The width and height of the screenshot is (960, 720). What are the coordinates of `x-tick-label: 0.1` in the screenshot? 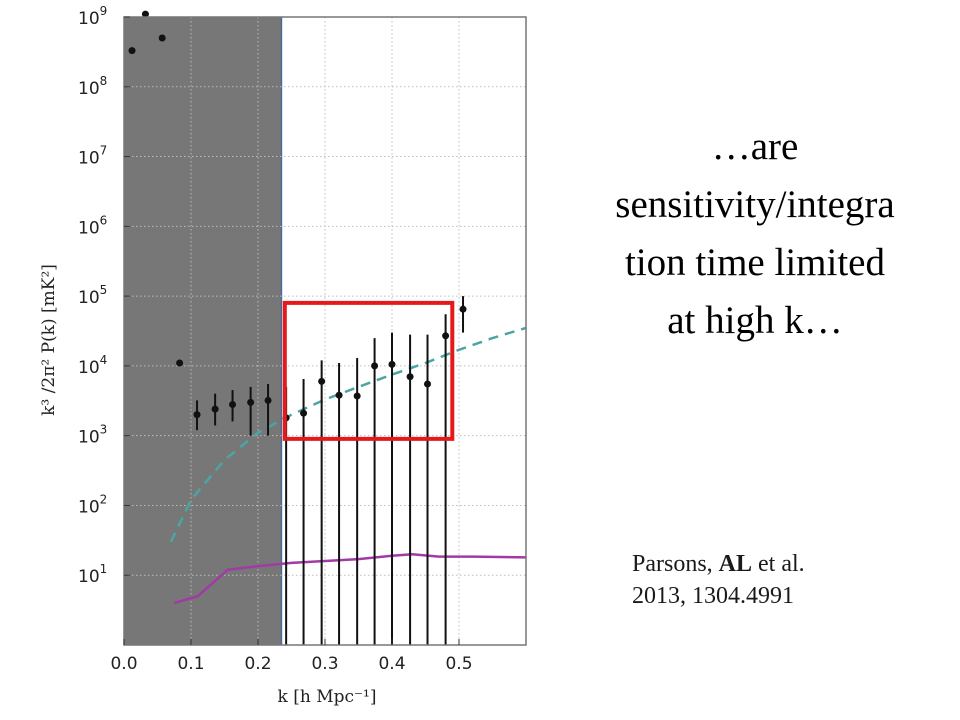 It's located at (190, 664).